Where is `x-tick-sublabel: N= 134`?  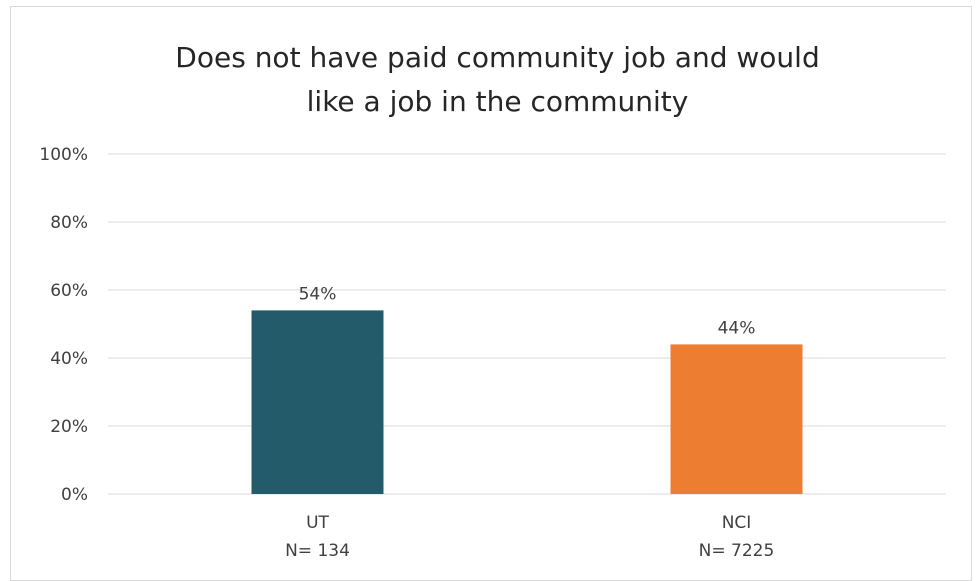 x-tick-sublabel: N= 134 is located at coordinates (317, 551).